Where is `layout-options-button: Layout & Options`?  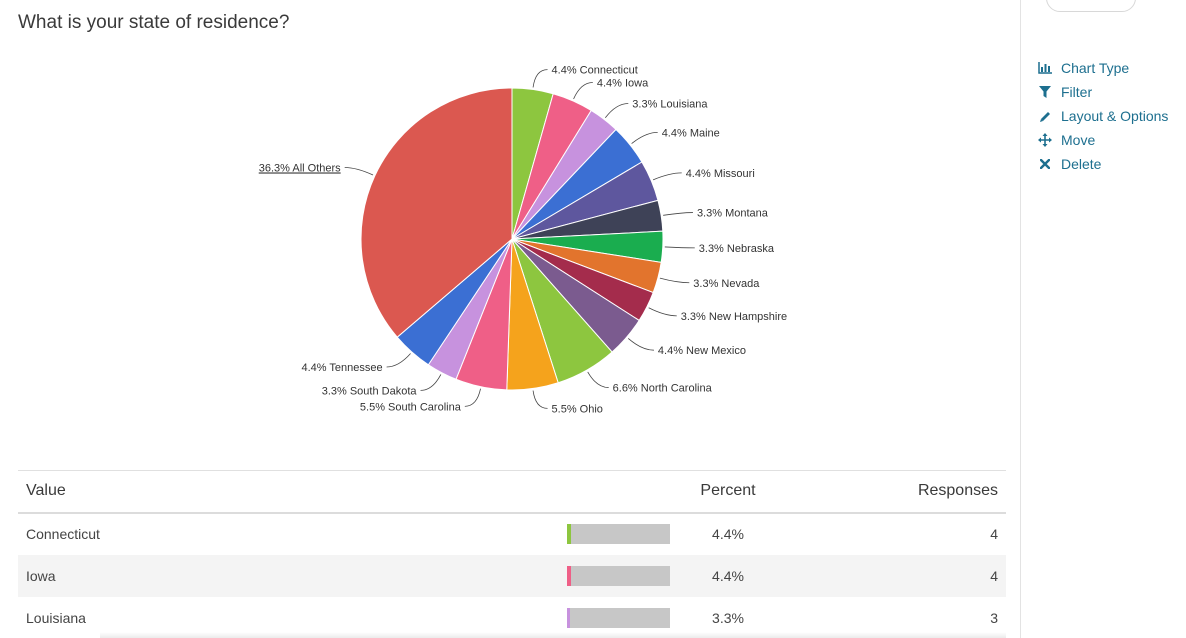
layout-options-button: Layout & Options is located at coordinates (1102, 116).